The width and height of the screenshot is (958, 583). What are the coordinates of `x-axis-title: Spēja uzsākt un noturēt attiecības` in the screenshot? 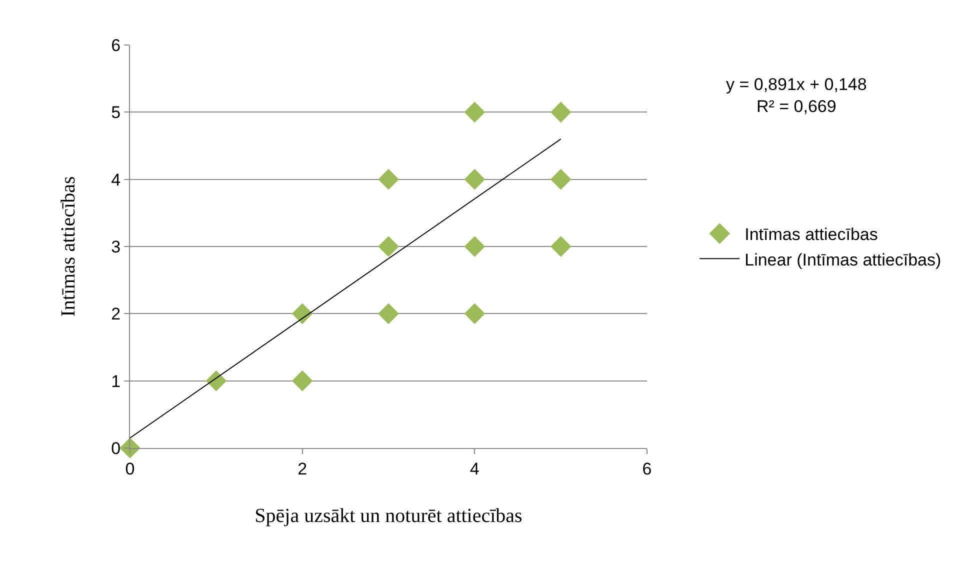 It's located at (388, 515).